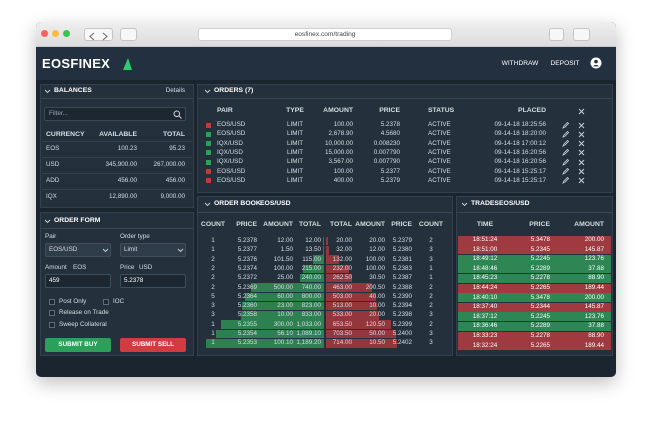 The width and height of the screenshot is (649, 423). What do you see at coordinates (402, 250) in the screenshot?
I see `ask-cell: 5.2380` at bounding box center [402, 250].